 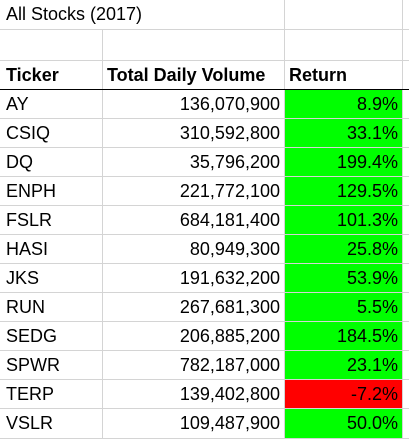 What do you see at coordinates (194, 249) in the screenshot?
I see `volume-cell: 80,949,300` at bounding box center [194, 249].